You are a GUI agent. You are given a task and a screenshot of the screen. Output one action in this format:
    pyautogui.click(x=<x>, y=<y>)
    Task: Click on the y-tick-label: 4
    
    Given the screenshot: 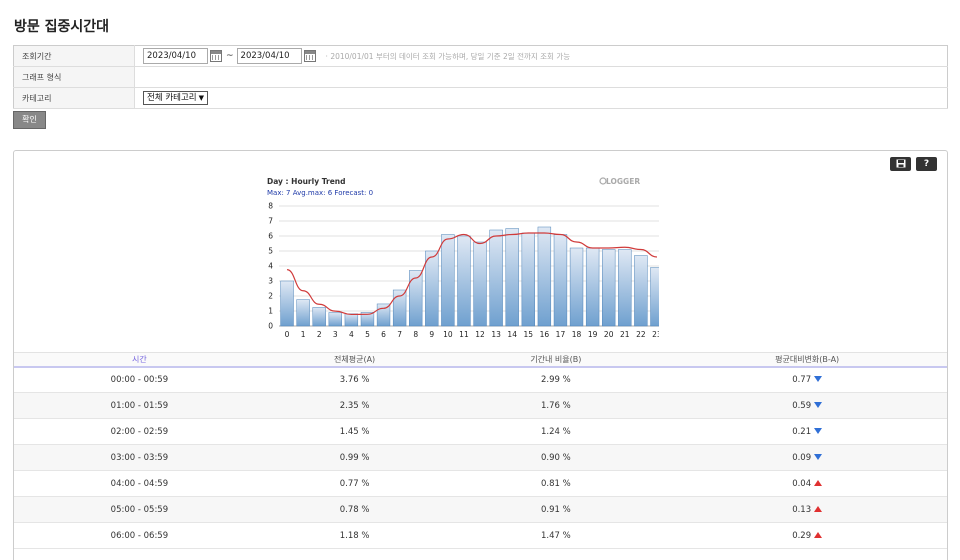 What is the action you would take?
    pyautogui.click(x=270, y=266)
    